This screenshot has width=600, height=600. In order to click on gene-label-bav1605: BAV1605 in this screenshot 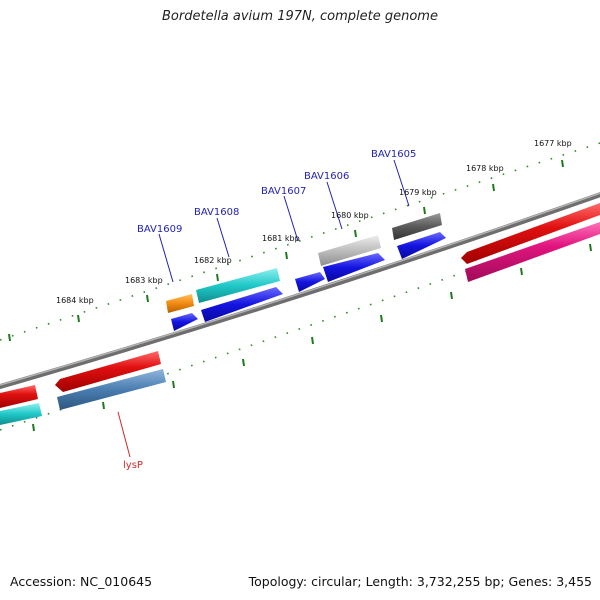, I will do `click(393, 154)`.